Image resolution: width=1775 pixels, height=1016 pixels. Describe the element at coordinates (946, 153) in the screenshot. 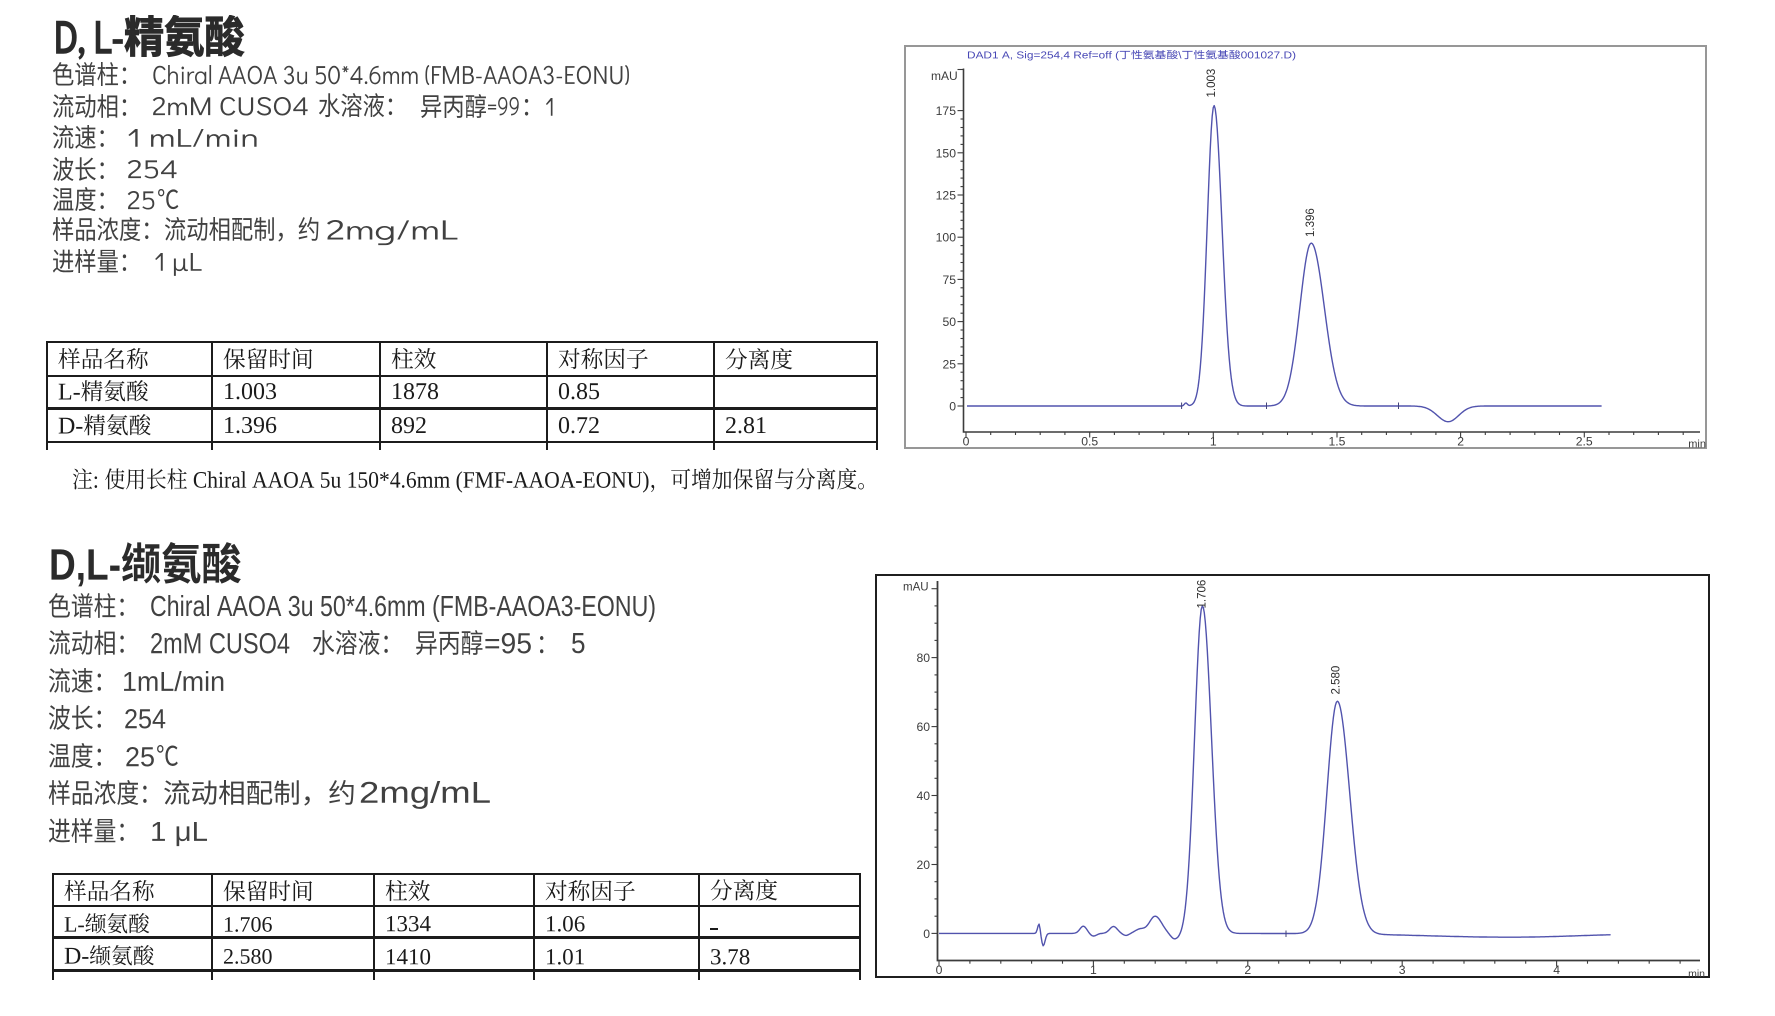

I see `svg-text: 150` at that location.